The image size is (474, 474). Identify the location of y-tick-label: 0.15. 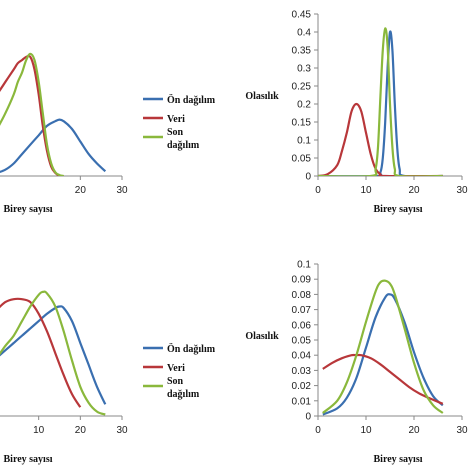
(302, 123).